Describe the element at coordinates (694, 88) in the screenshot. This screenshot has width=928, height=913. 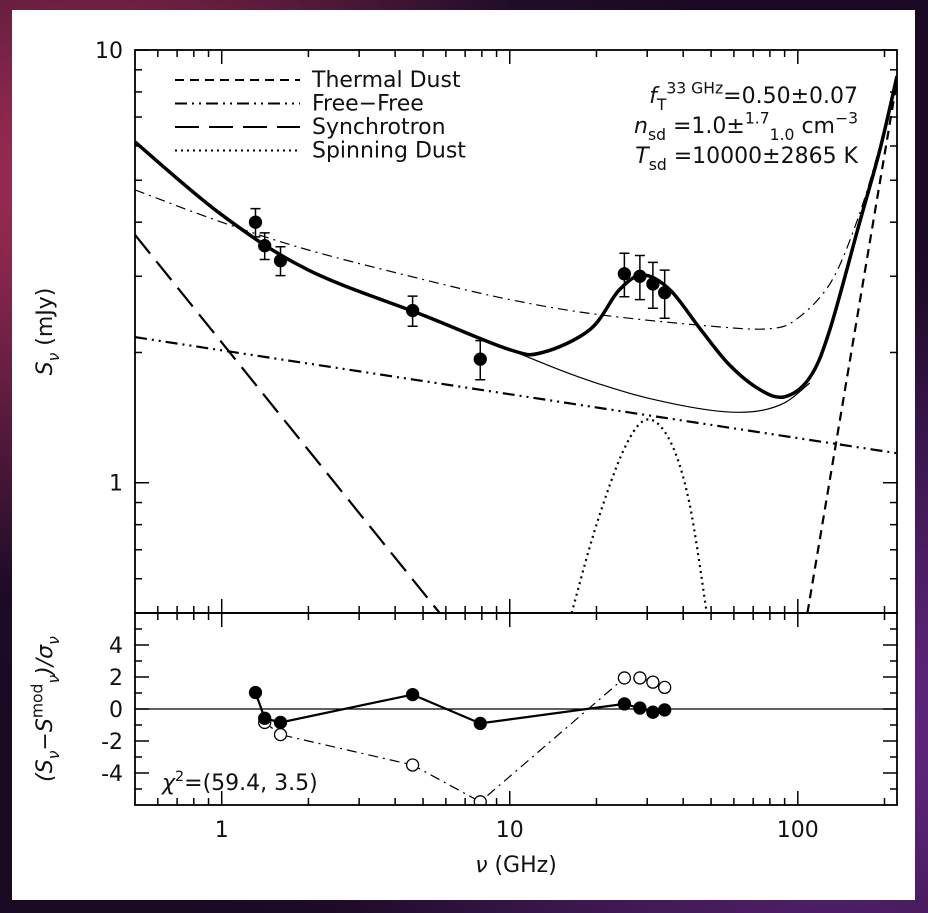
I see `annotation-part: 33 GHz` at that location.